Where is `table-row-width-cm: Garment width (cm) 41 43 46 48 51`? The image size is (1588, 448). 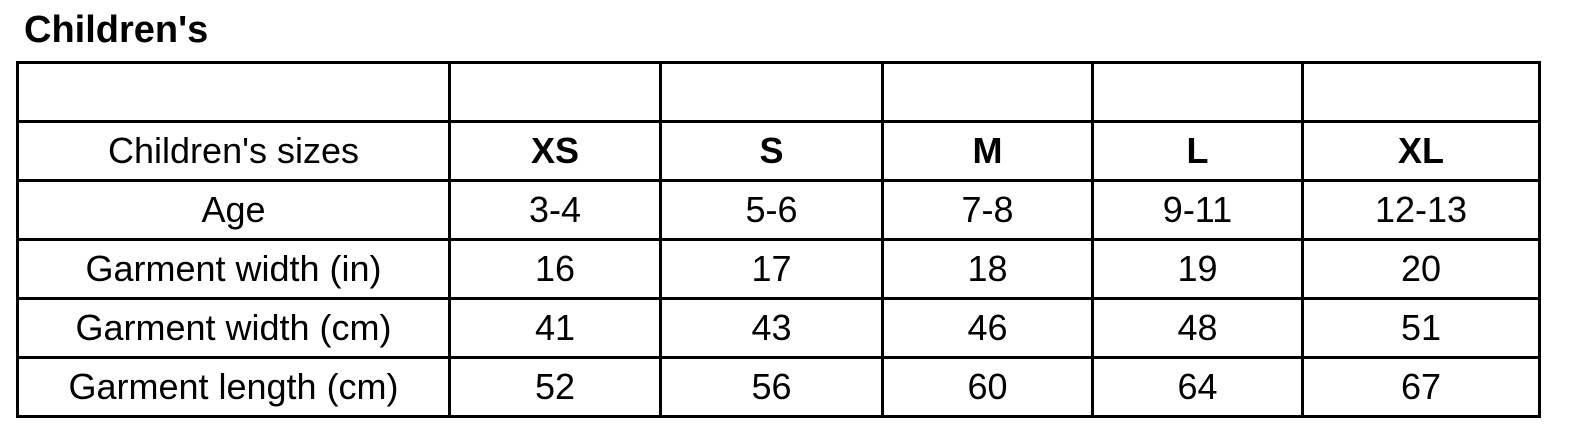 table-row-width-cm: Garment width (cm) 41 43 46 48 51 is located at coordinates (778, 328).